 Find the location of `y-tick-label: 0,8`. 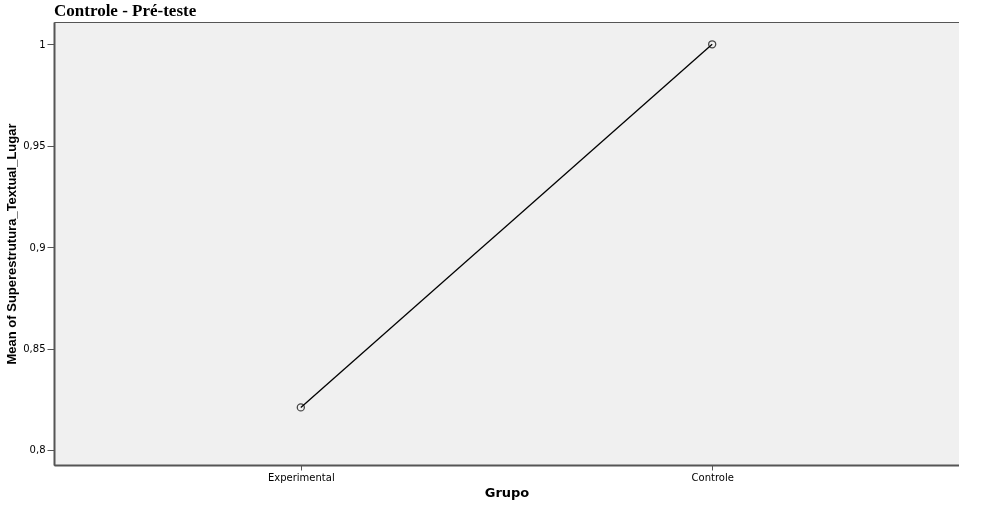

y-tick-label: 0,8 is located at coordinates (37, 450).